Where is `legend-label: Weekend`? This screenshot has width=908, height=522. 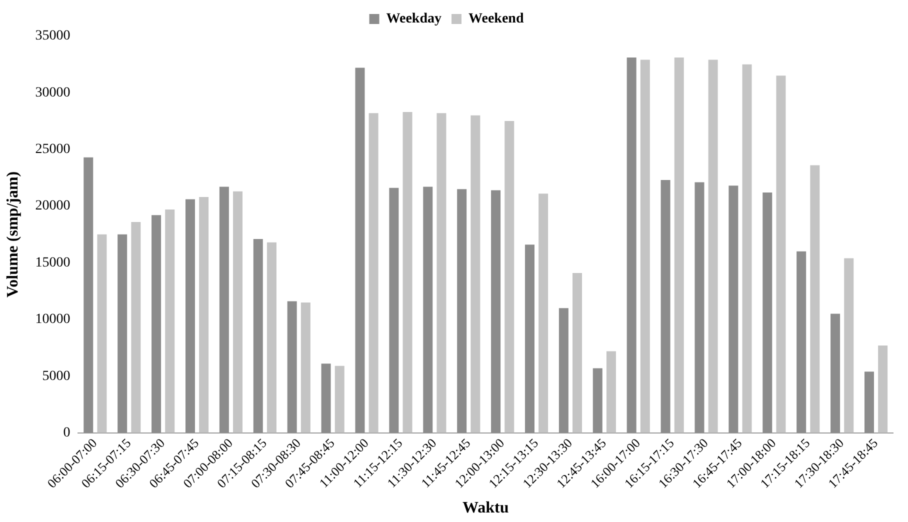 legend-label: Weekend is located at coordinates (496, 19).